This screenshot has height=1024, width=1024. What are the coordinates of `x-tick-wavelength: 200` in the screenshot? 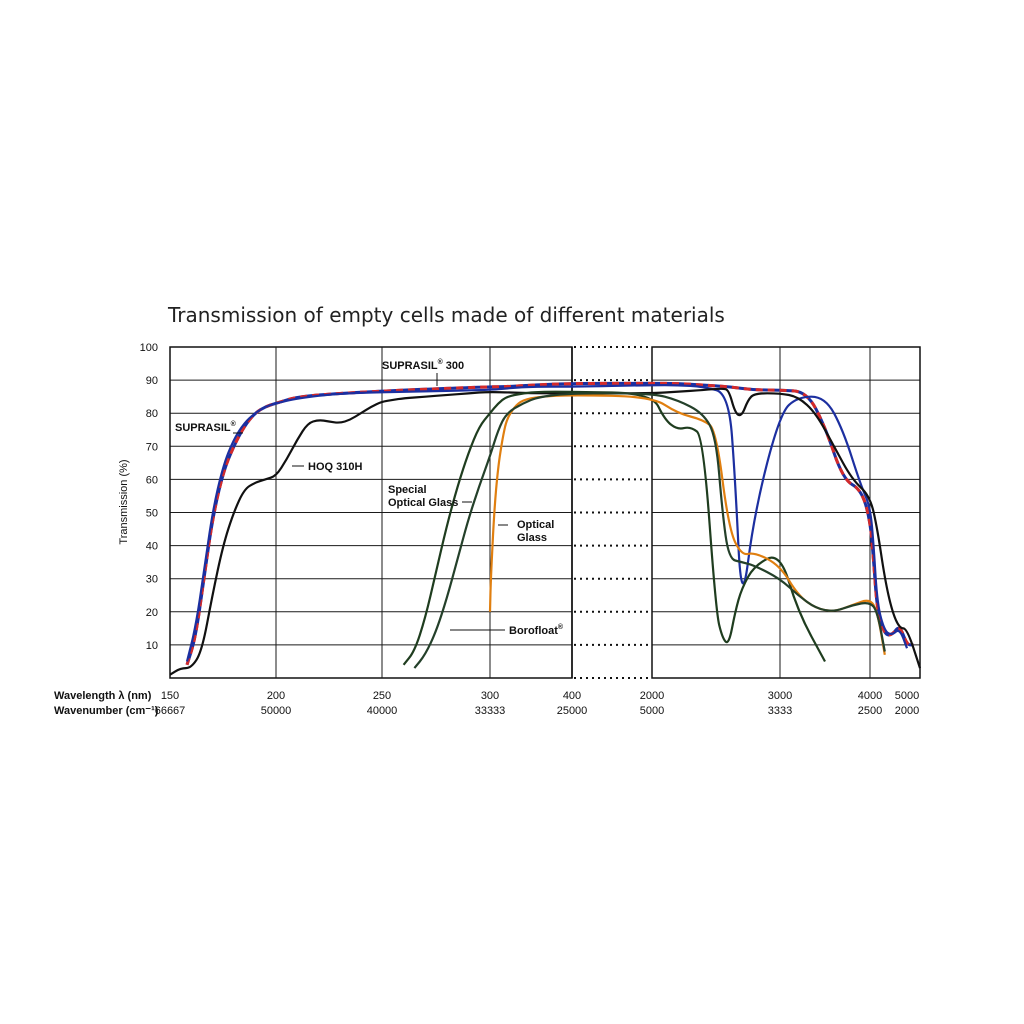 It's located at (276, 696).